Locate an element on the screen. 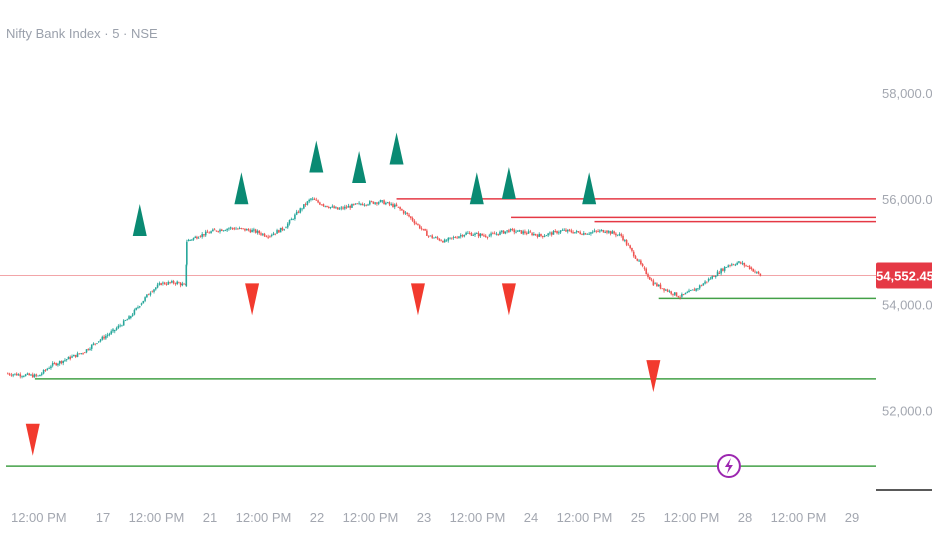 This screenshot has width=932, height=550. y-tick-label: 54,000.00 is located at coordinates (907, 305).